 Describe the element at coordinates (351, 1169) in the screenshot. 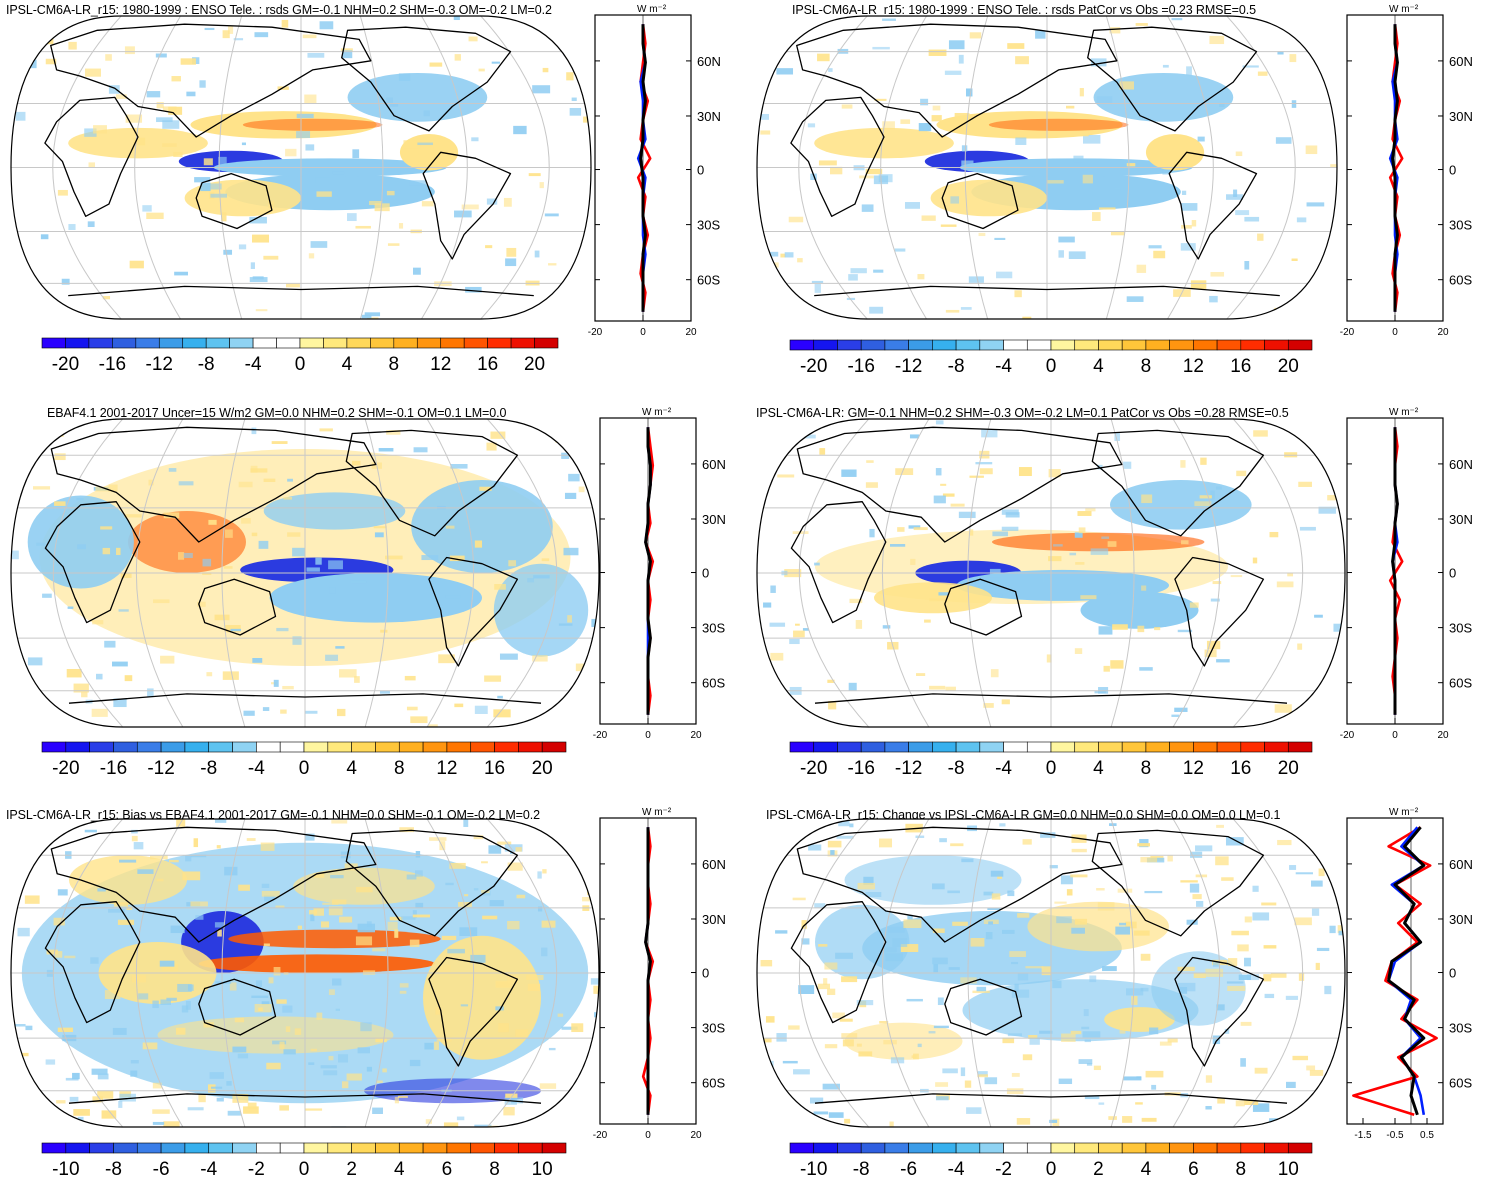

I see `colorbar-label: 2` at that location.